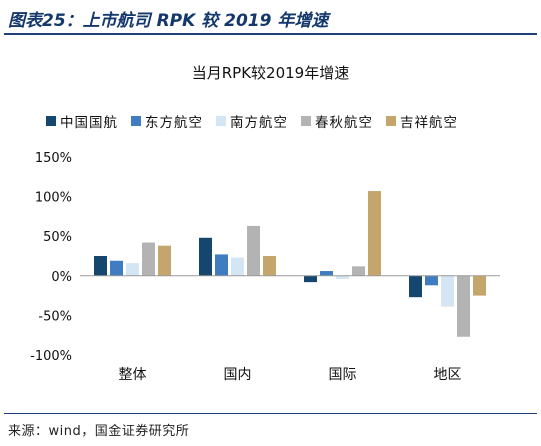 This screenshot has width=541, height=446. I want to click on y-tick-label: -50%, so click(55, 316).